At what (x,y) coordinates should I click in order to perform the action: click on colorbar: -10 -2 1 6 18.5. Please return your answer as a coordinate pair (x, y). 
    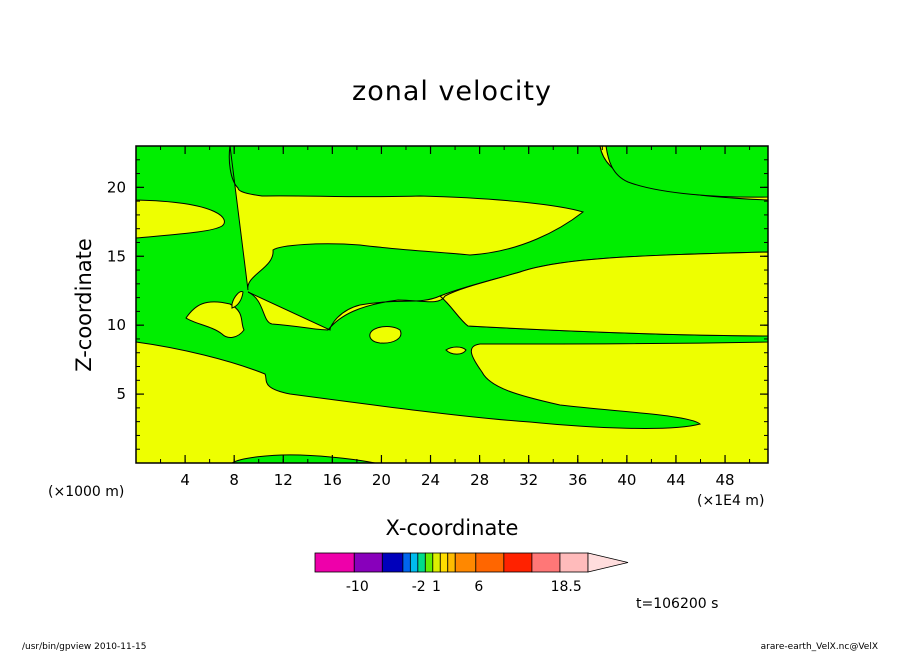
    Looking at the image, I should click on (471, 573).